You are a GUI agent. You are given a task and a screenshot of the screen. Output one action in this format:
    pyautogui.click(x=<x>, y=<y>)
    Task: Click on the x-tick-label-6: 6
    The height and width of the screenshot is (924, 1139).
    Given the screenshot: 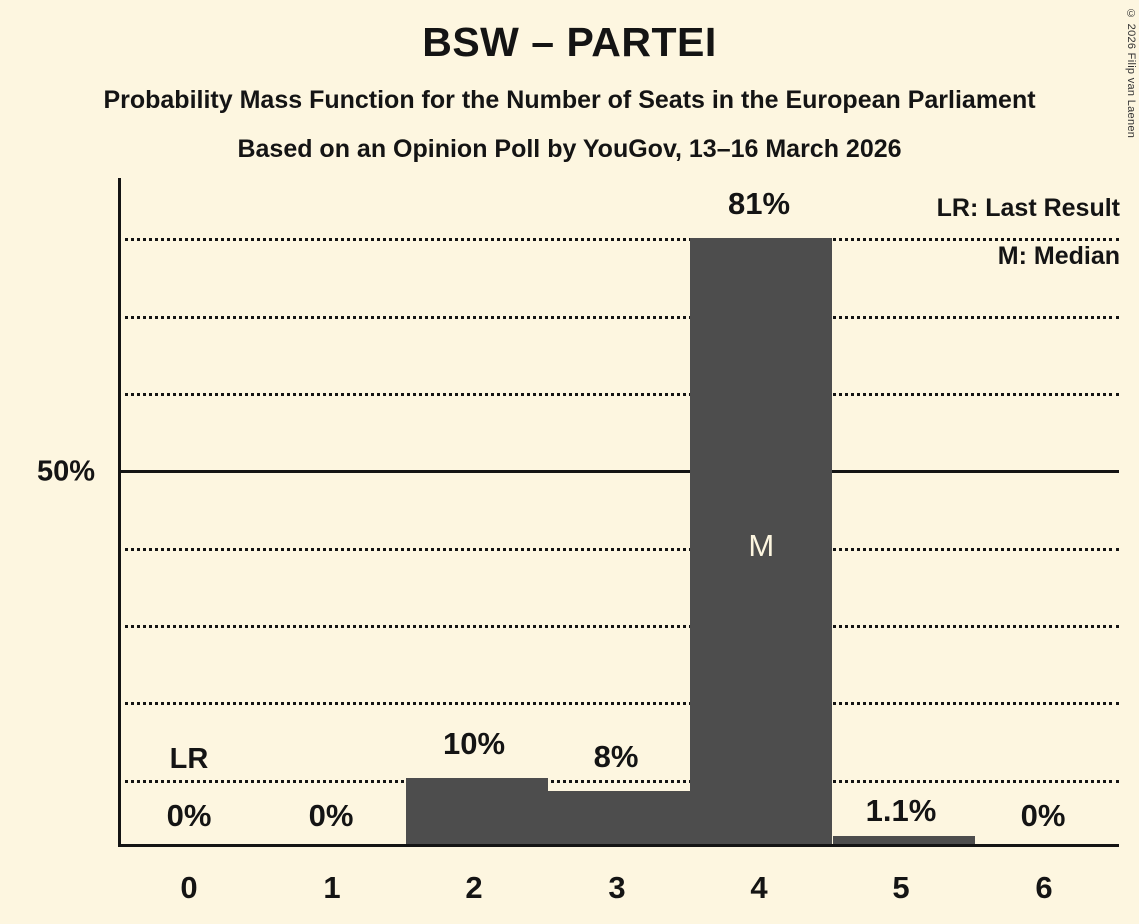 What is the action you would take?
    pyautogui.click(x=1044, y=887)
    